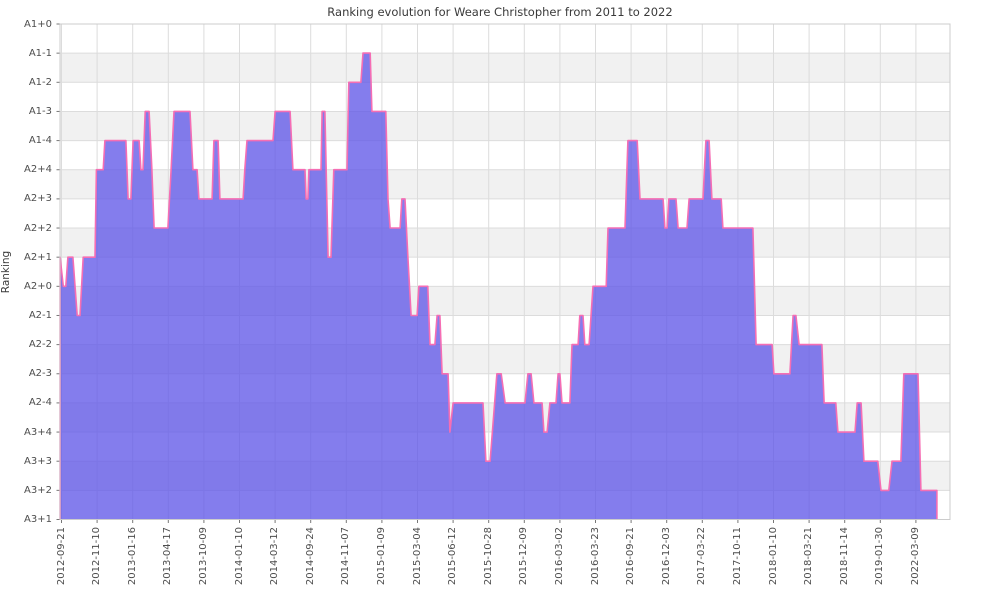 Image resolution: width=1000 pixels, height=600 pixels. I want to click on y-tick-label: A3+3, so click(38, 461).